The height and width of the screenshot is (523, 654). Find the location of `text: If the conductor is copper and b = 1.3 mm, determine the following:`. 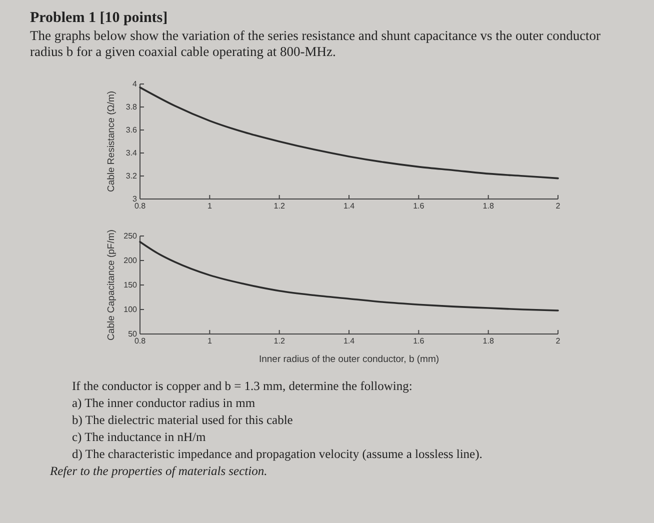

text: If the conductor is copper and b = 1.3 mm, determine the following: is located at coordinates (242, 386).